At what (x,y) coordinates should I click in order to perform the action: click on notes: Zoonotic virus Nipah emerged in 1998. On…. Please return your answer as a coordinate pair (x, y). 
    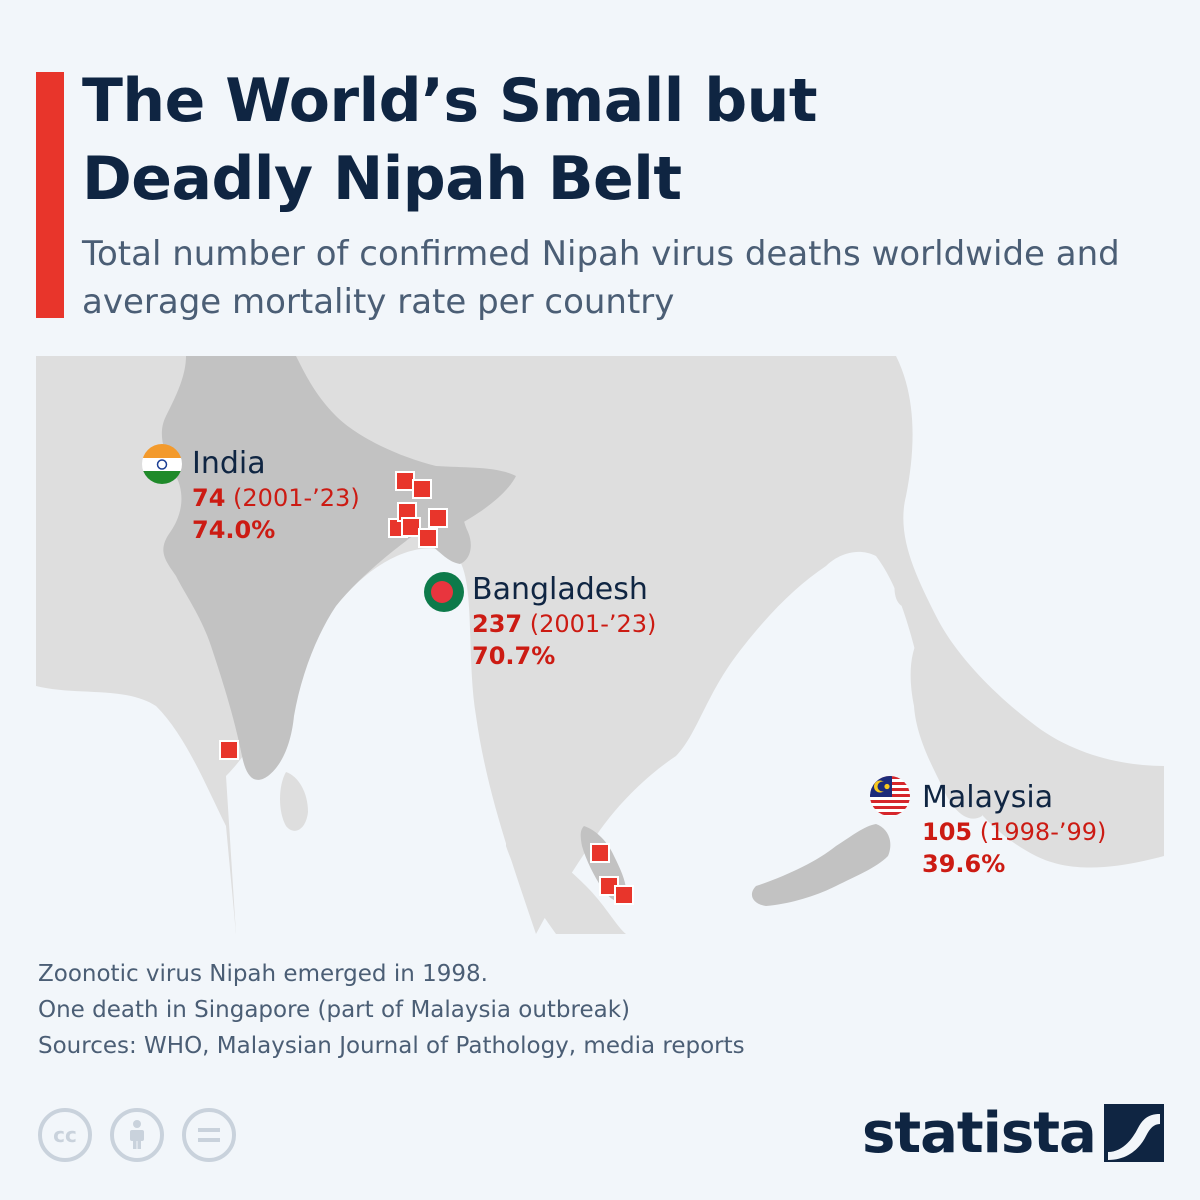
    Looking at the image, I should click on (391, 1010).